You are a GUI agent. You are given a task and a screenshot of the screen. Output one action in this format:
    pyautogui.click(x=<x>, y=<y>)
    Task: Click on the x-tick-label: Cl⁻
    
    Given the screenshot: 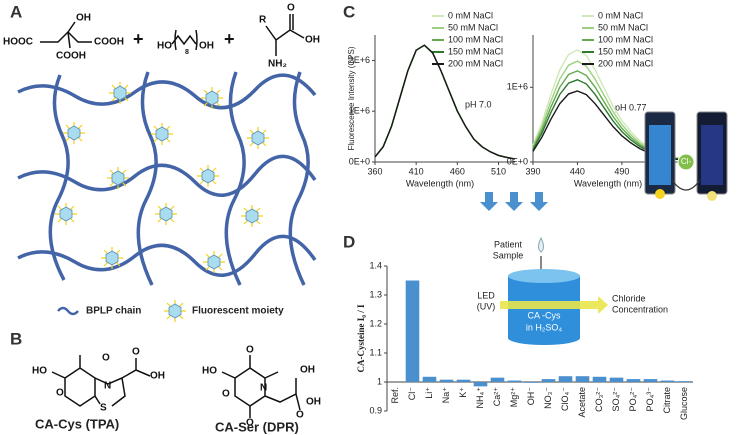 What is the action you would take?
    pyautogui.click(x=412, y=393)
    